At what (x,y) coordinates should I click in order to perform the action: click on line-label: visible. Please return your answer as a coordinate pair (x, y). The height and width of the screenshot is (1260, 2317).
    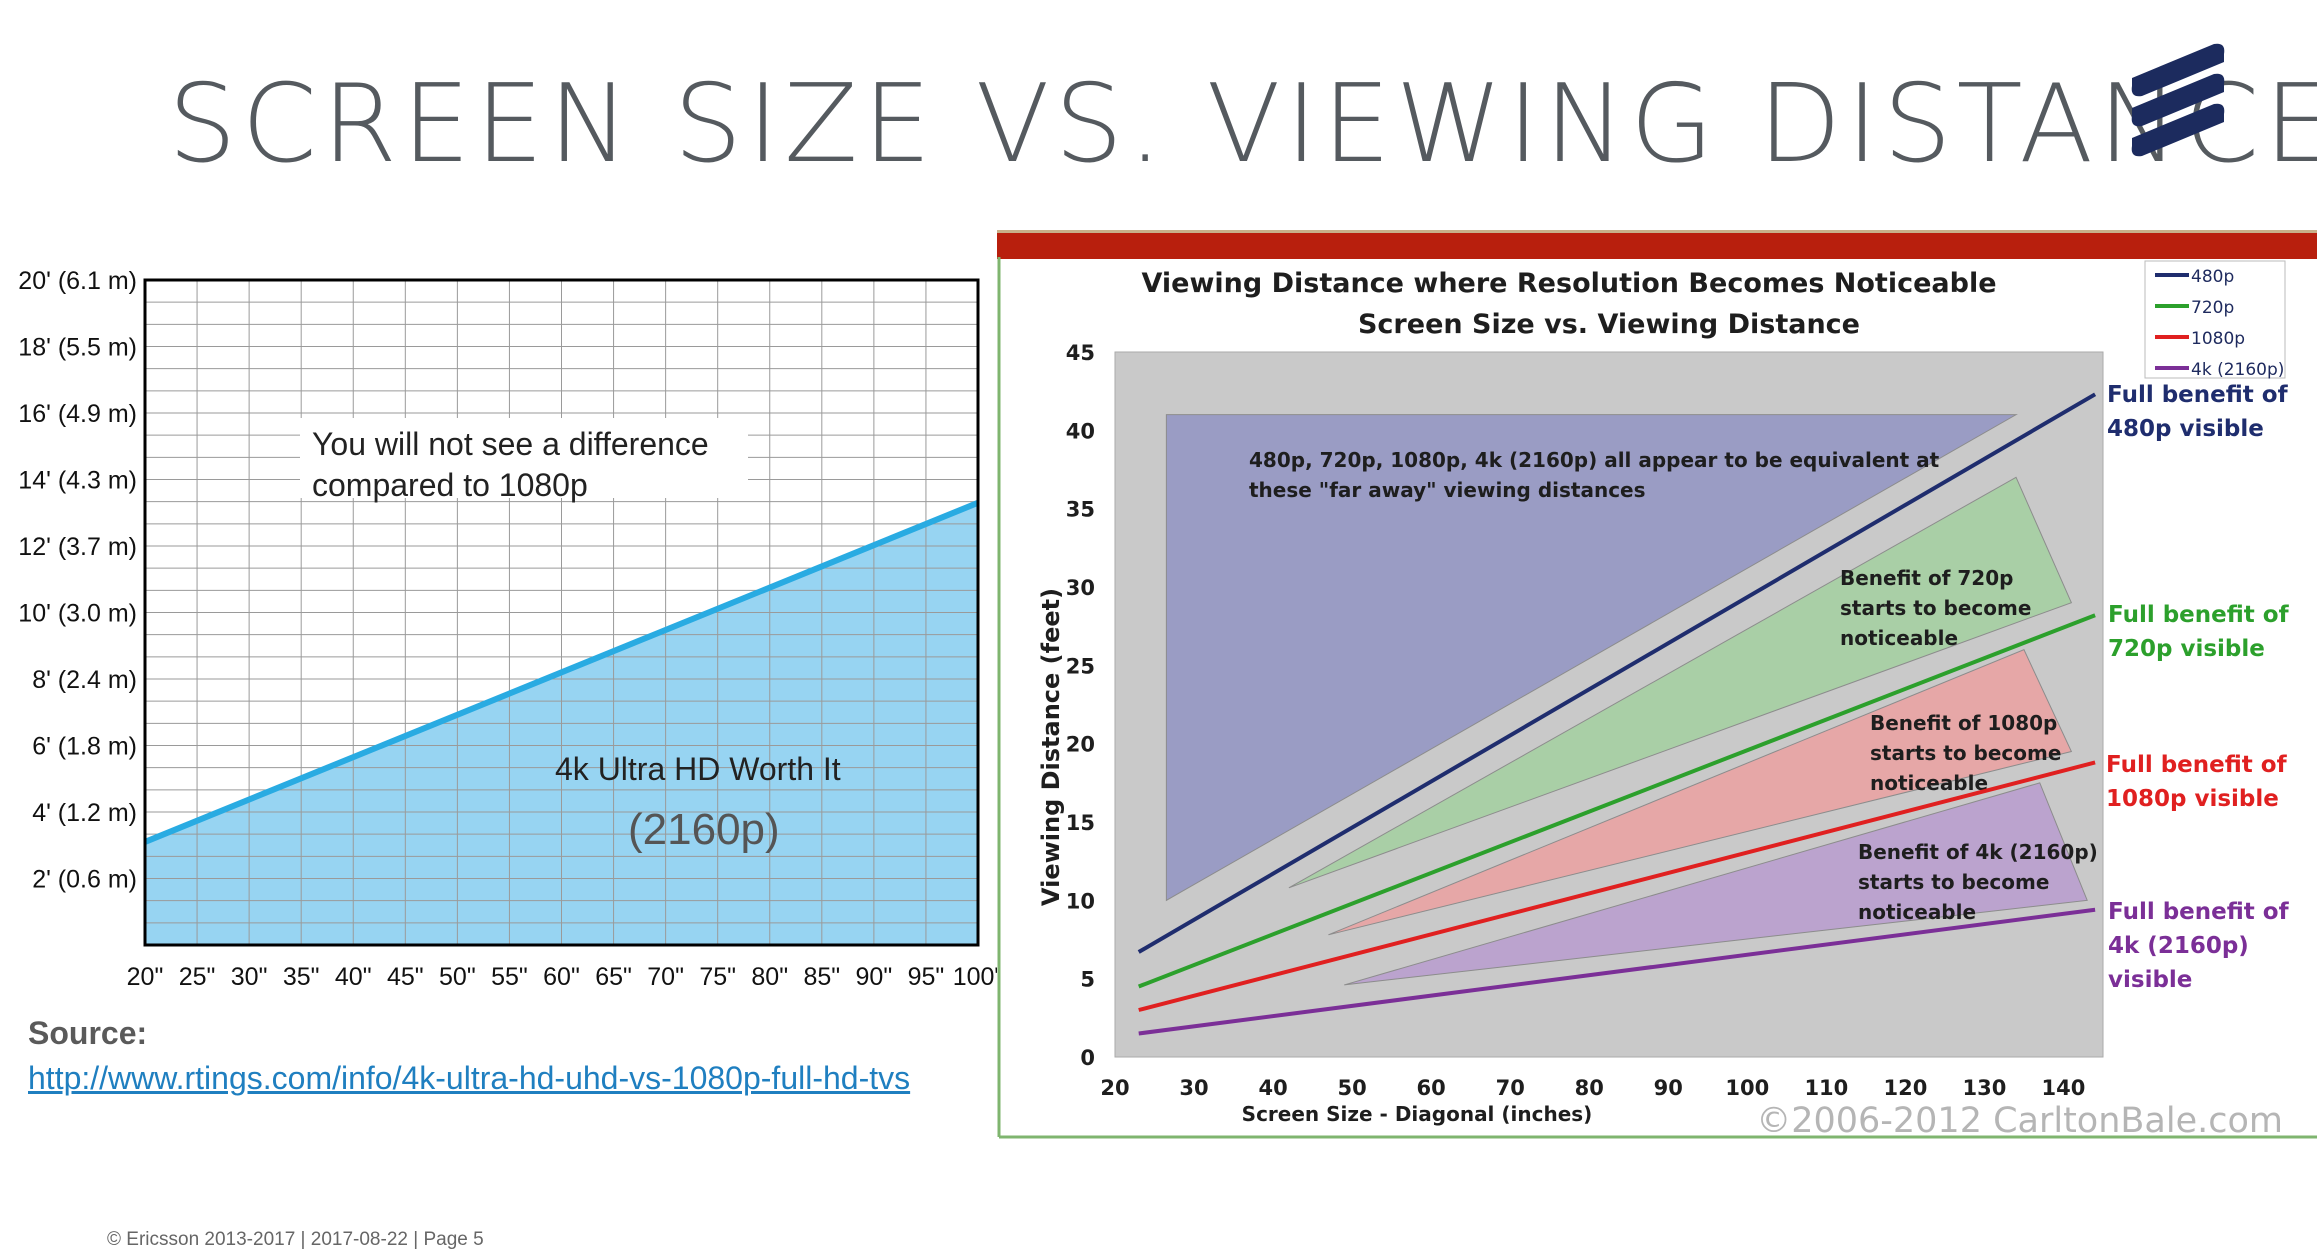
    Looking at the image, I should click on (2150, 980).